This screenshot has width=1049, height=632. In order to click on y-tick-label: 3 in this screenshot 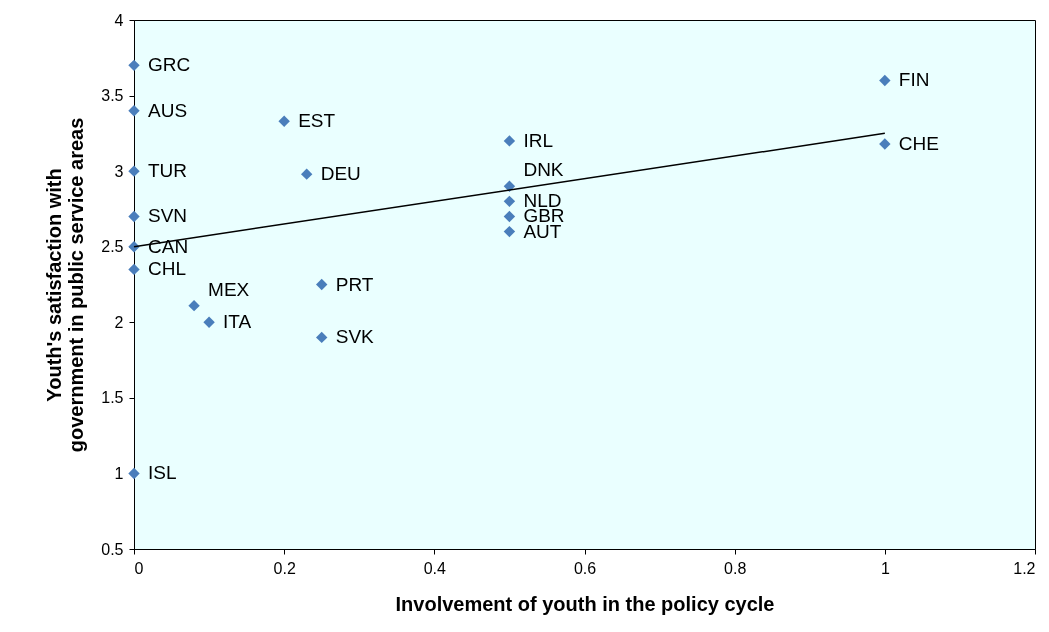, I will do `click(119, 171)`.